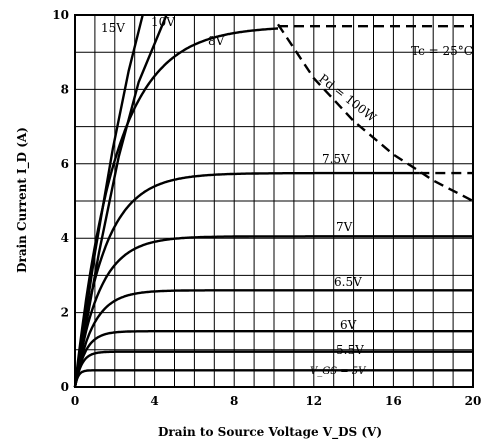 Image resolution: width=494 pixels, height=443 pixels. What do you see at coordinates (65, 387) in the screenshot?
I see `y-tick-label: 0` at bounding box center [65, 387].